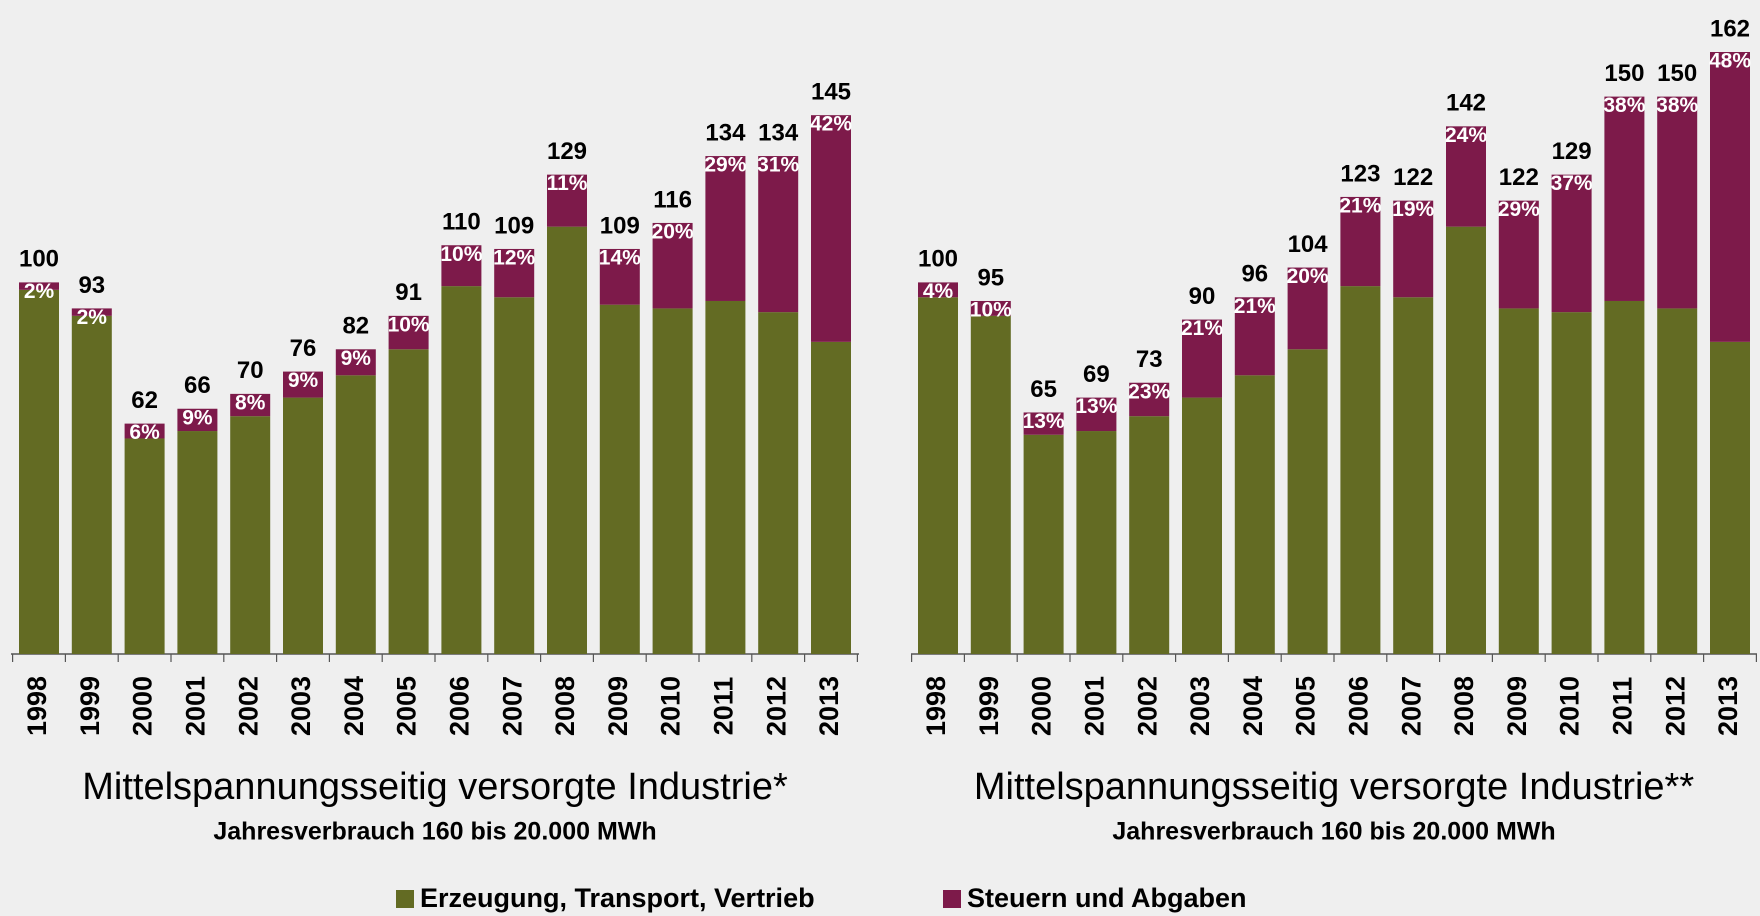 The width and height of the screenshot is (1760, 916). Describe the element at coordinates (461, 222) in the screenshot. I see `total-label: 110` at that location.